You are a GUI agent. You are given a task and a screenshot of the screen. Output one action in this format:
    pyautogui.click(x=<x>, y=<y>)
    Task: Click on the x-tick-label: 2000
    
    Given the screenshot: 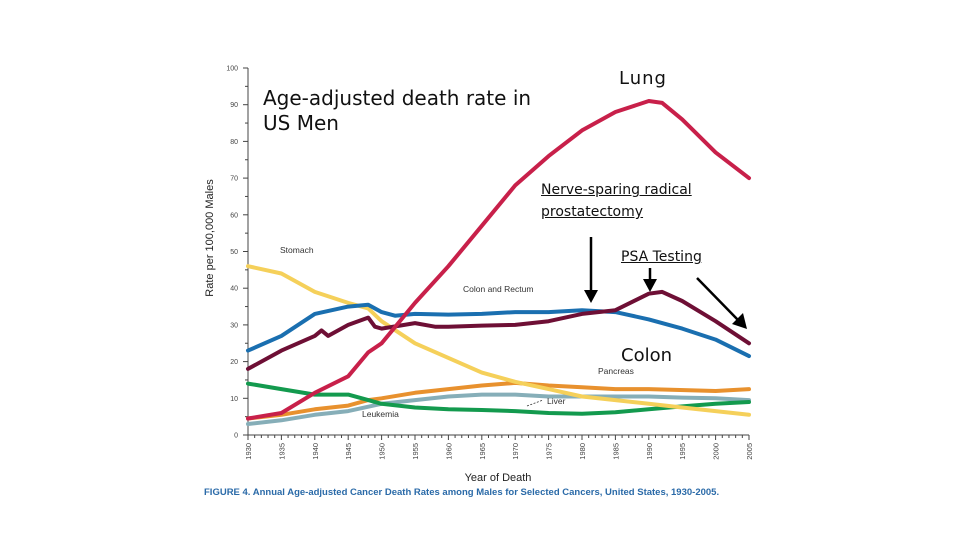 What is the action you would take?
    pyautogui.click(x=716, y=451)
    